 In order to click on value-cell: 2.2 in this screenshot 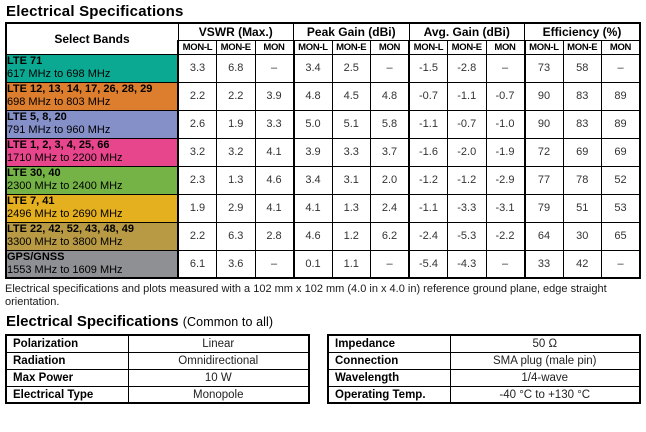, I will do `click(236, 96)`.